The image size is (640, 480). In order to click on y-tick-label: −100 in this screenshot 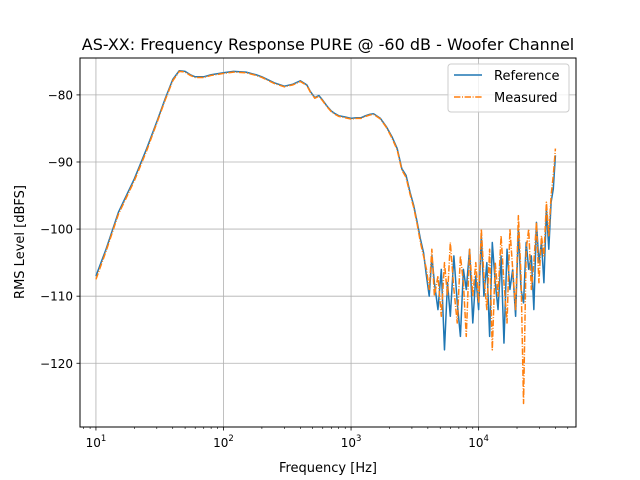, I will do `click(56, 230)`.